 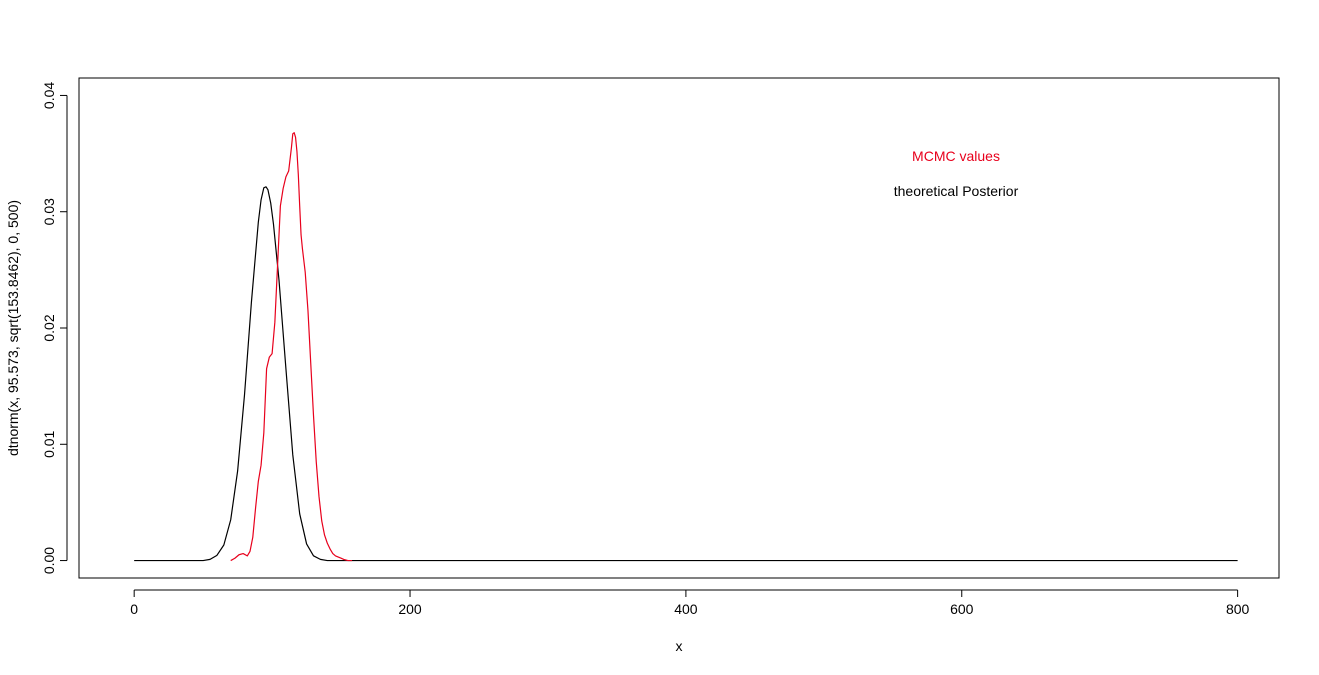 I want to click on y-tick-label: 0.04, so click(x=49, y=95).